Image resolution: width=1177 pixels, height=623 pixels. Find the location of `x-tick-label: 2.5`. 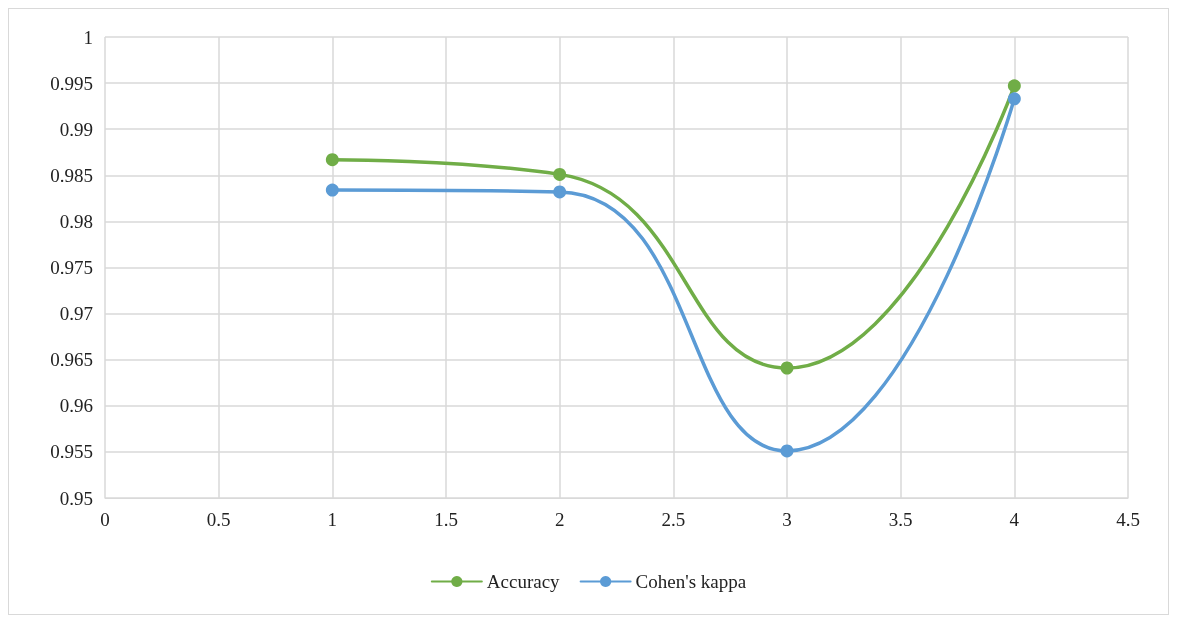

x-tick-label: 2.5 is located at coordinates (673, 519).